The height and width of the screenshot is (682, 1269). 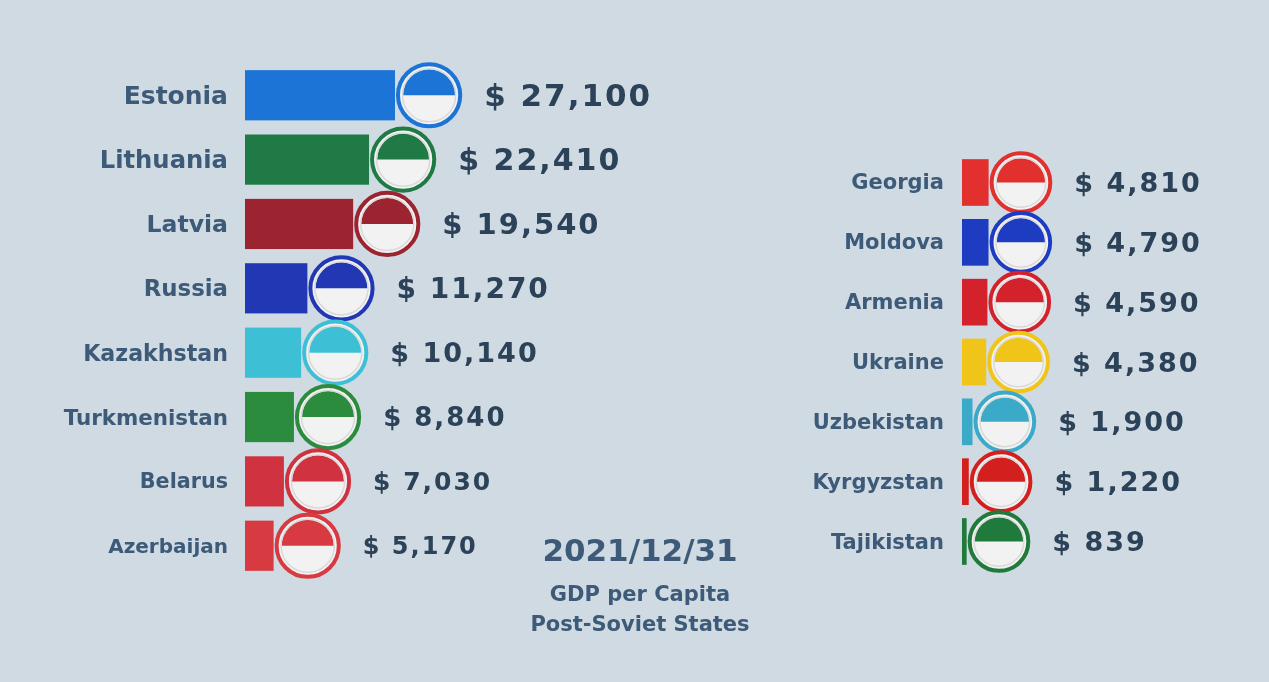 What do you see at coordinates (1138, 182) in the screenshot?
I see `data-label: $ 4,810` at bounding box center [1138, 182].